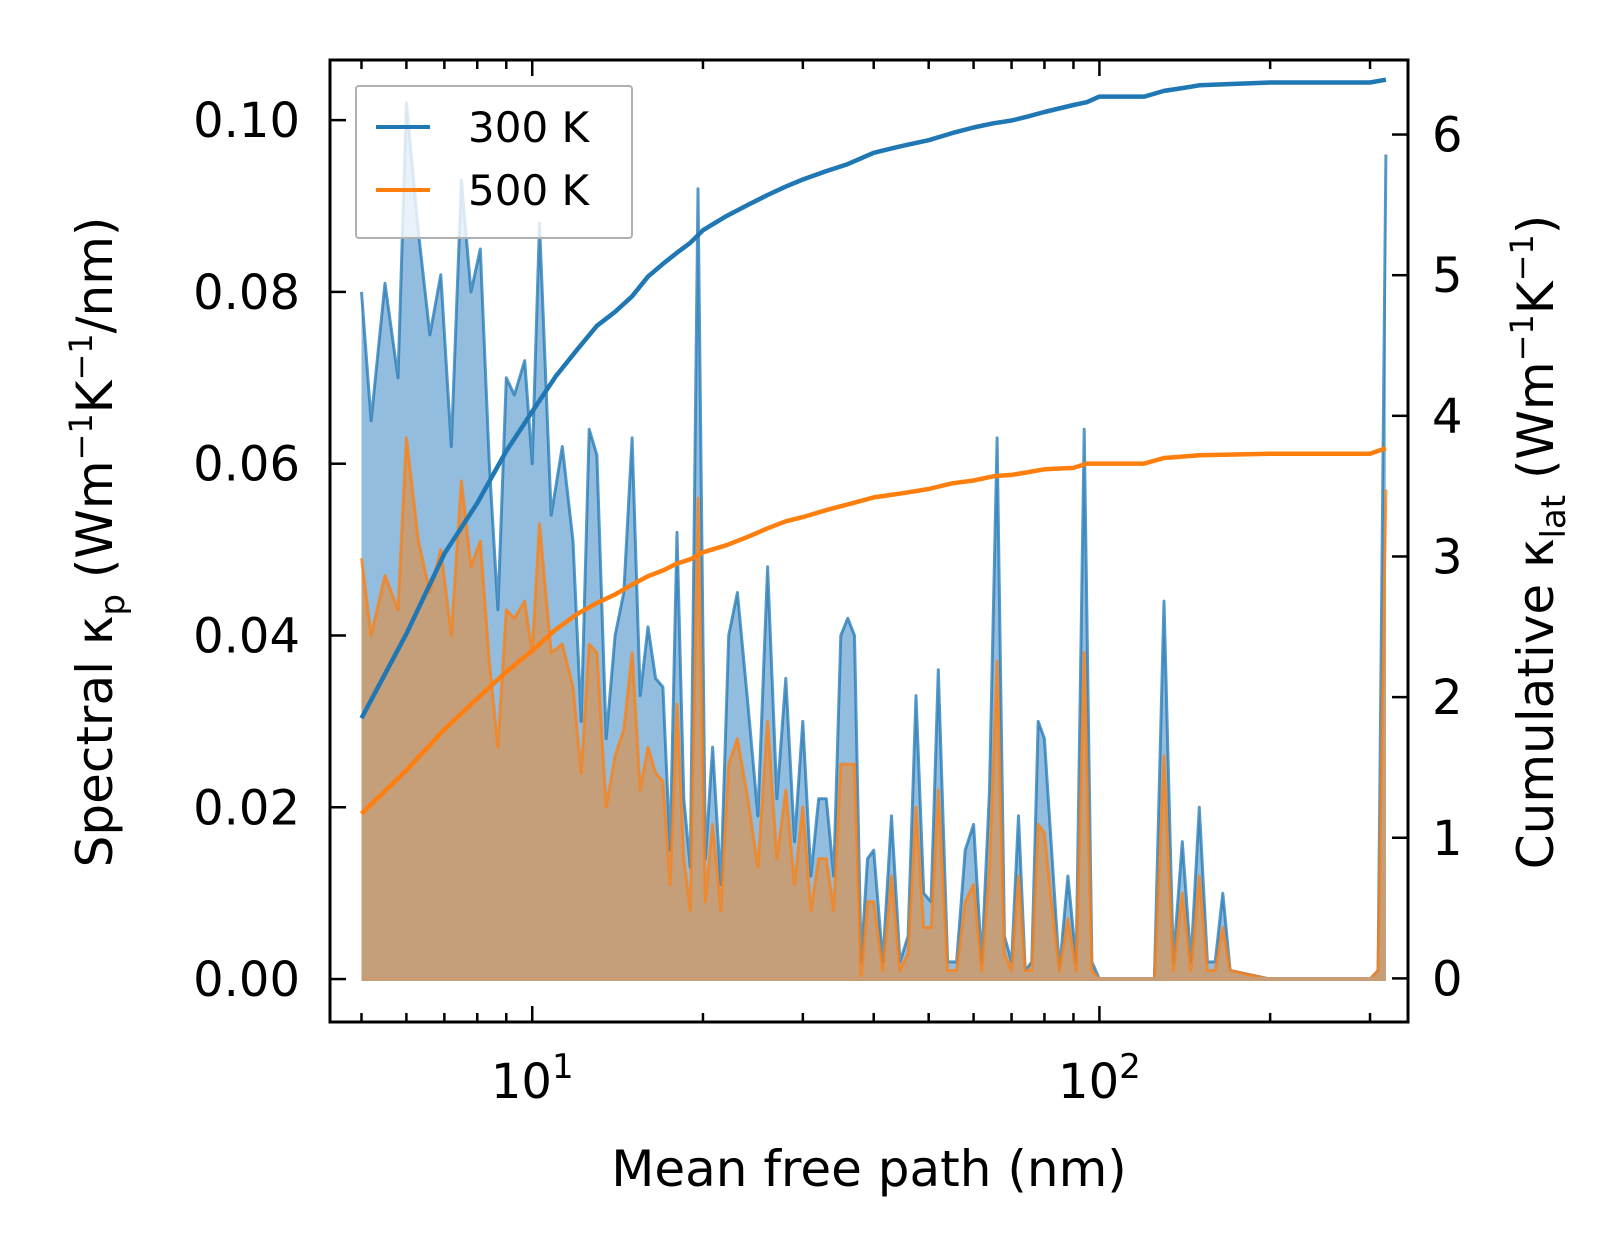  I want to click on x-tick-label: 10¹, so click(532, 1078).